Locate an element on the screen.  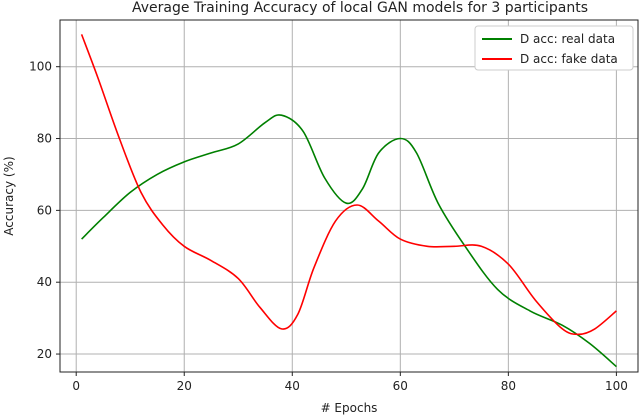
y-tick-label: 40 is located at coordinates (44, 282).